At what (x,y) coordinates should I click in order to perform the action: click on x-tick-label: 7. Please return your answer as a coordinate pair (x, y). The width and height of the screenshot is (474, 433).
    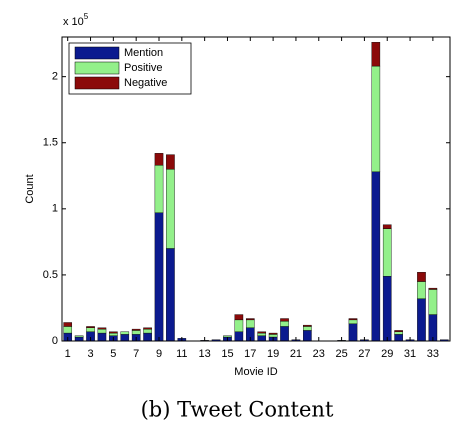
    Looking at the image, I should click on (136, 354).